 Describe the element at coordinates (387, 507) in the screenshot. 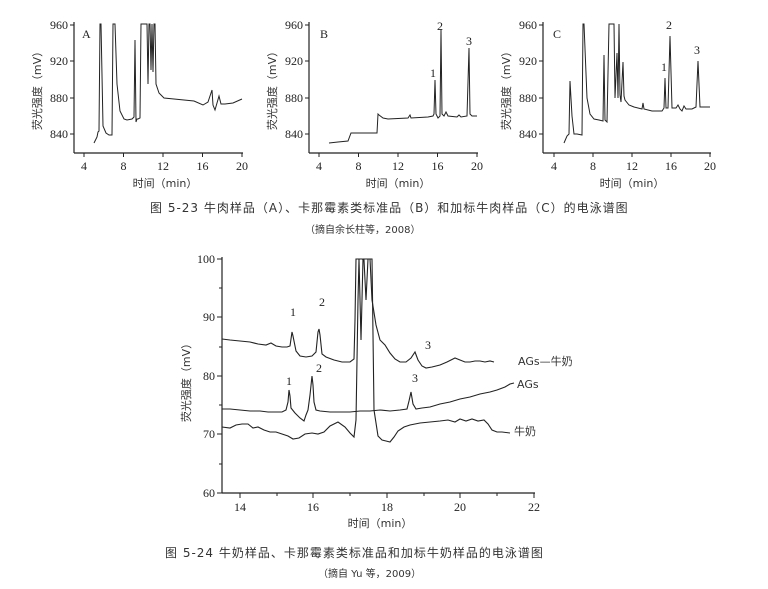

I see `x-tick-18: 18` at that location.